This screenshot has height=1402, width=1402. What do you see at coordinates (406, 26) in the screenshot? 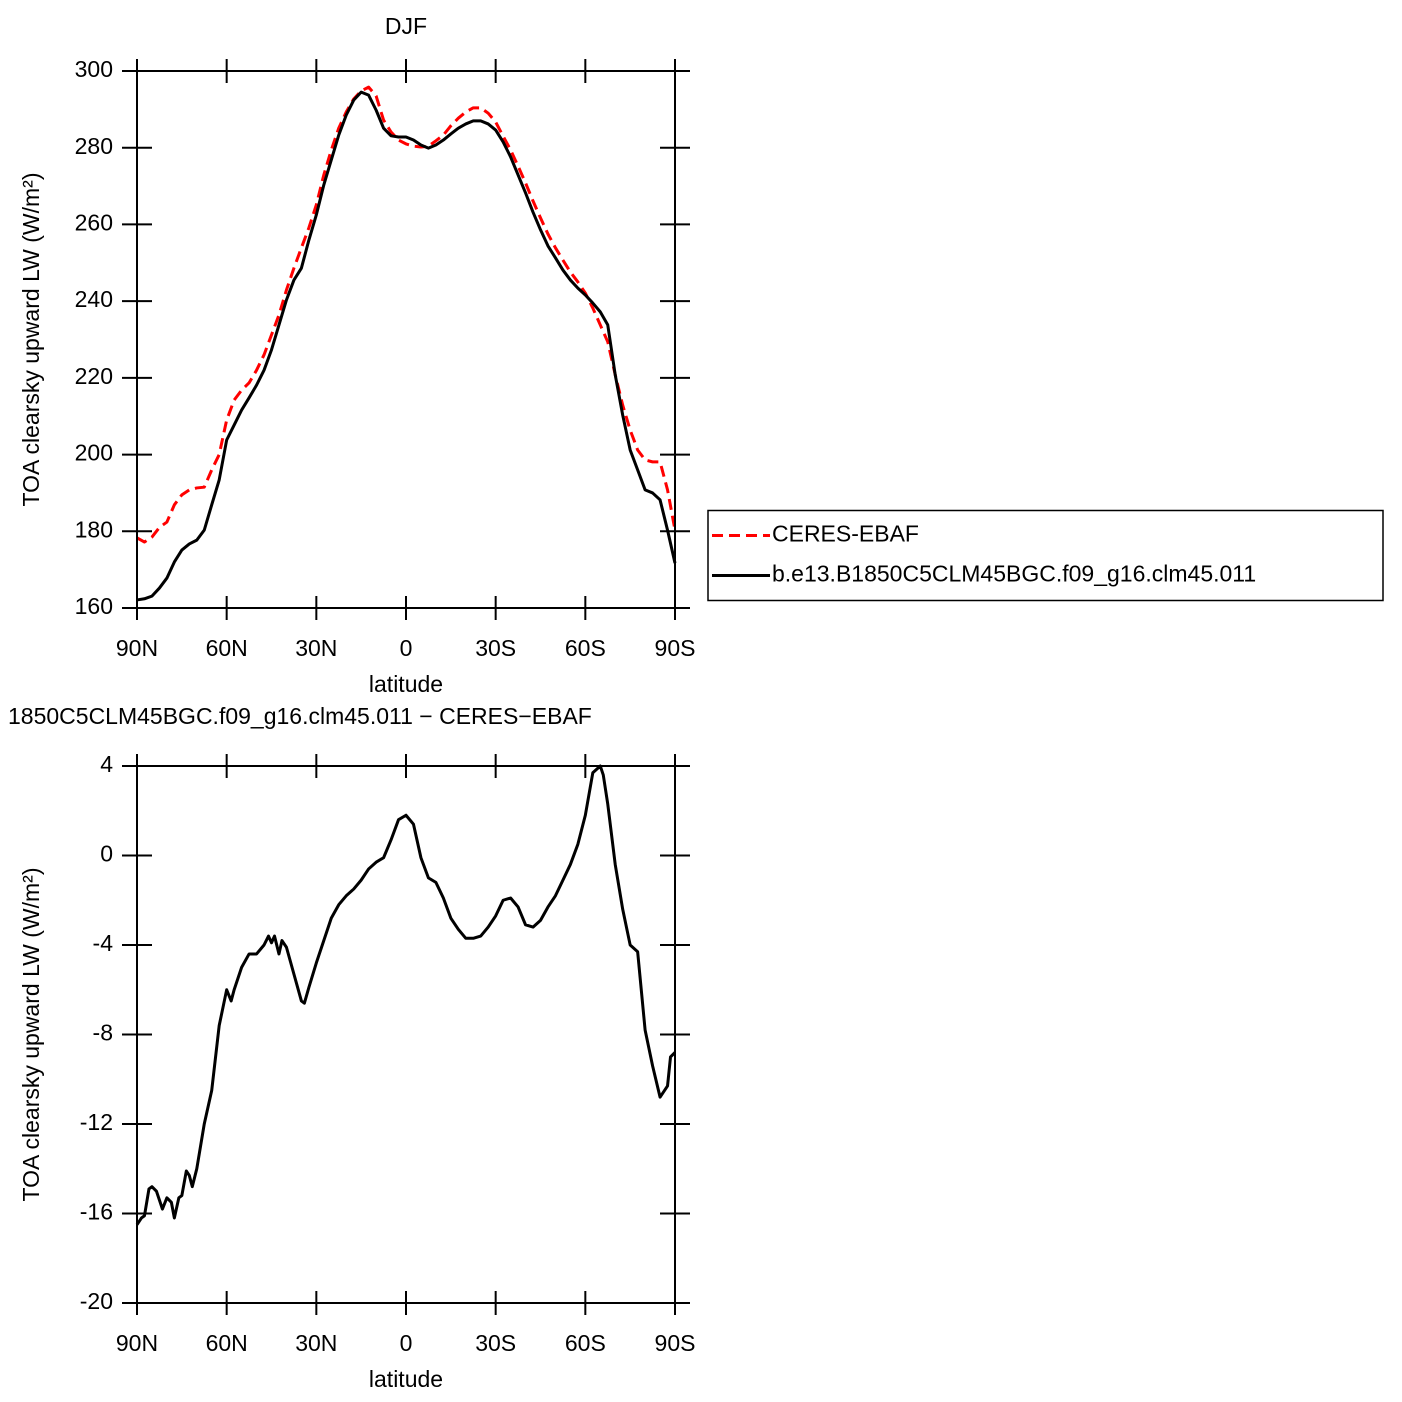
I see `chart-title: DJF` at bounding box center [406, 26].